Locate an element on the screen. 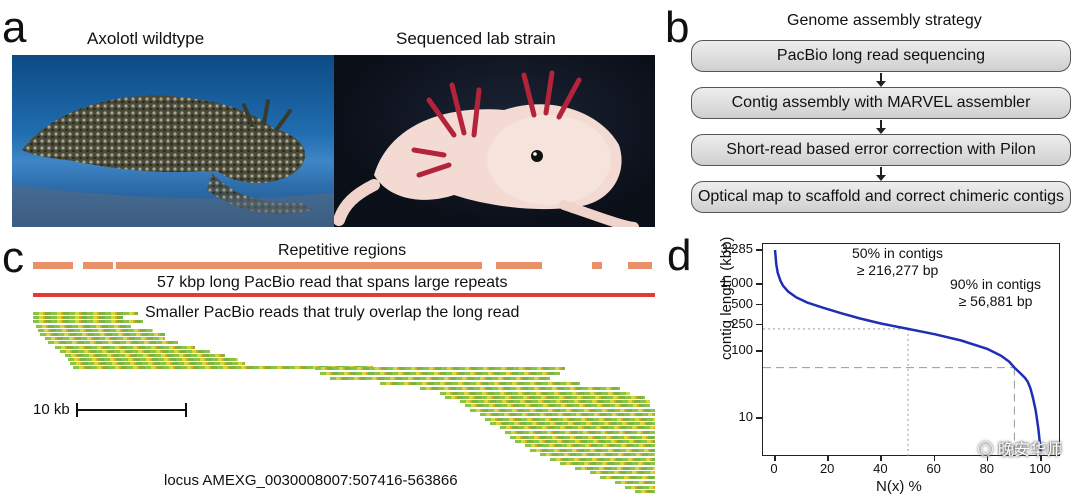 The image size is (1080, 501). lab-strain-caption: Sequenced lab strain is located at coordinates (476, 38).